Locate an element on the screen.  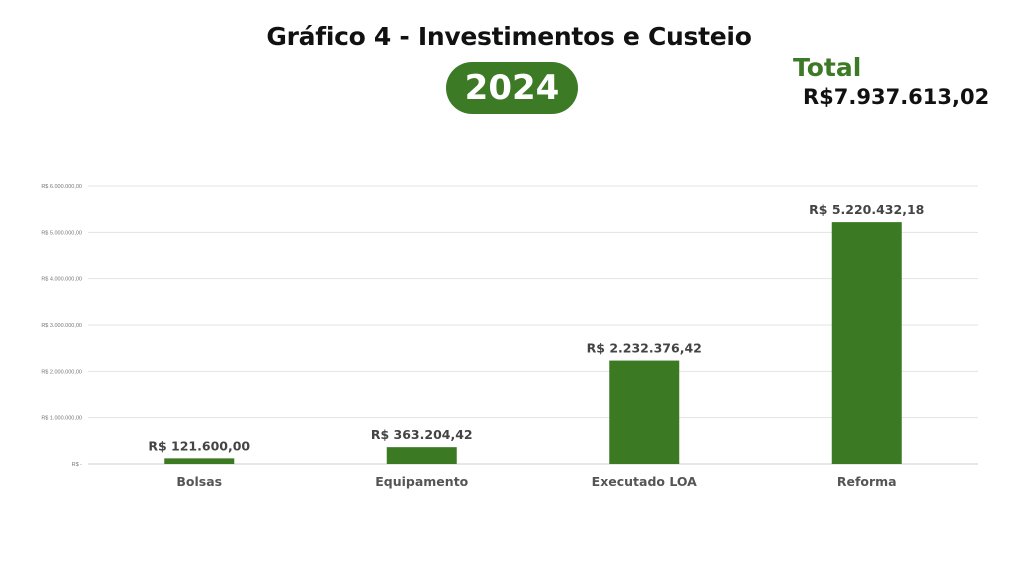
y-tick-label: R$ 3.000.000,00 is located at coordinates (61, 326).